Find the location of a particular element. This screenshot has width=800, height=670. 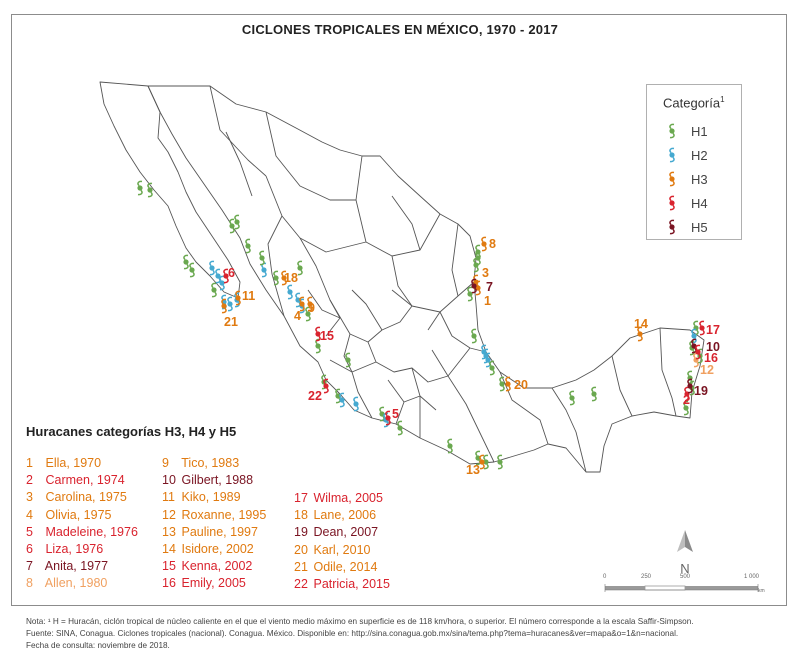

legend-item-h1: H1 is located at coordinates (685, 131).